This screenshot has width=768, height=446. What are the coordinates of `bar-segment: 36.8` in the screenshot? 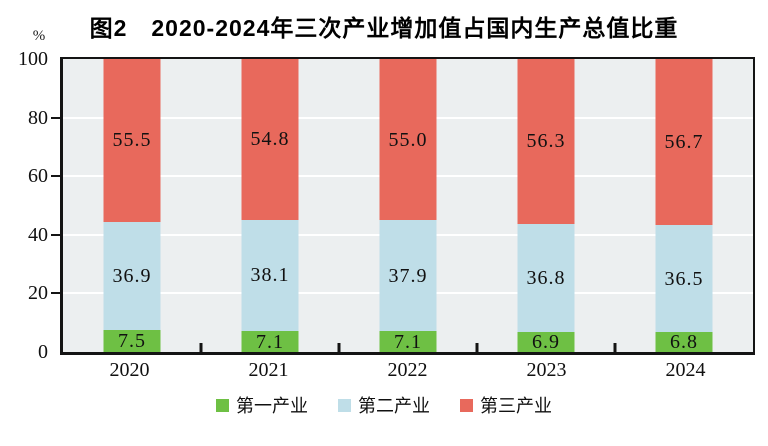 It's located at (546, 277).